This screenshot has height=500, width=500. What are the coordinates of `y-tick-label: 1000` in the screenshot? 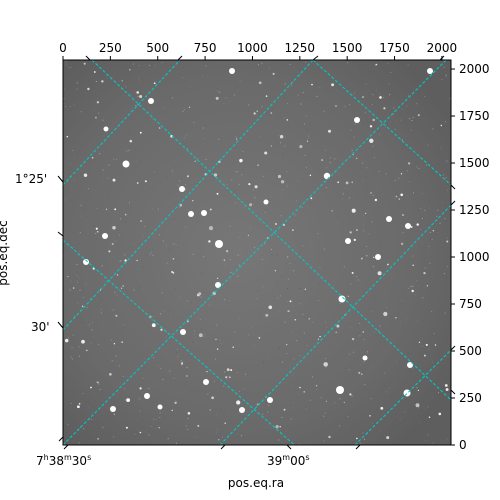 It's located at (474, 257).